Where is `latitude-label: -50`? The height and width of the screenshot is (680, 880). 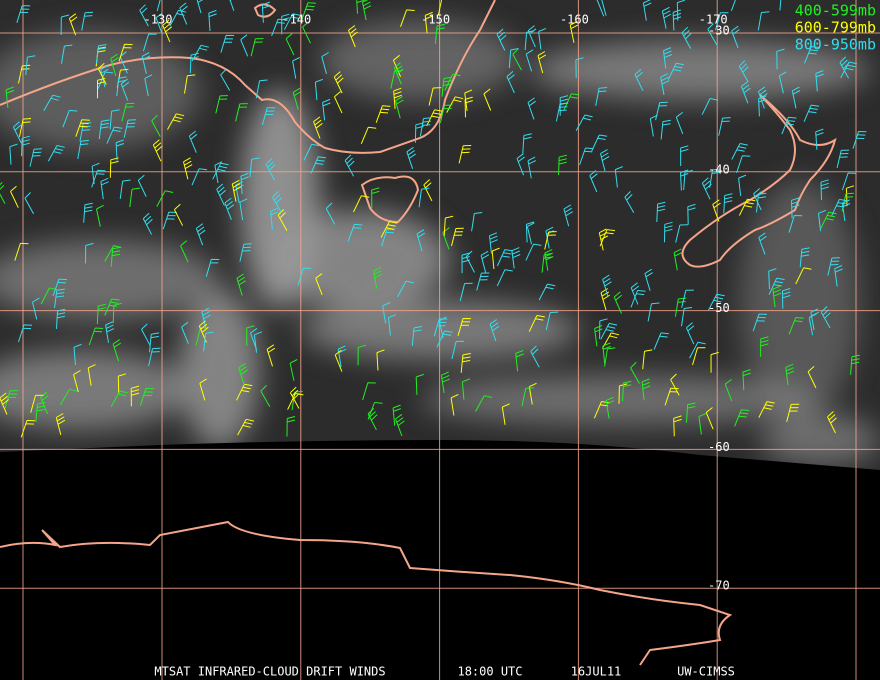 latitude-label: -50 is located at coordinates (719, 308).